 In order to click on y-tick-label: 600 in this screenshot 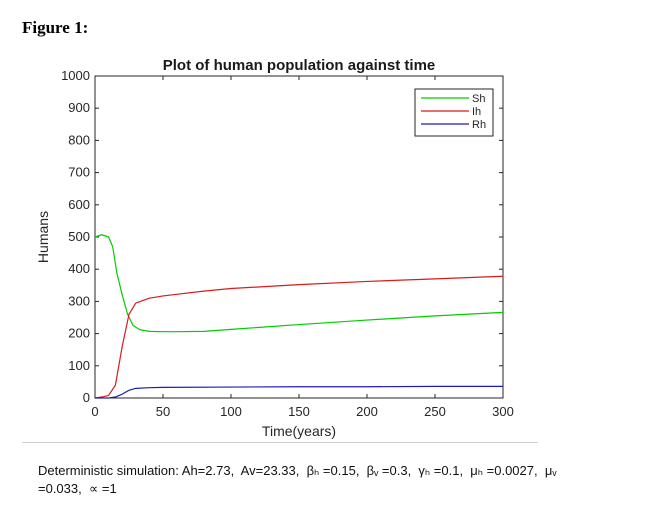, I will do `click(79, 204)`.